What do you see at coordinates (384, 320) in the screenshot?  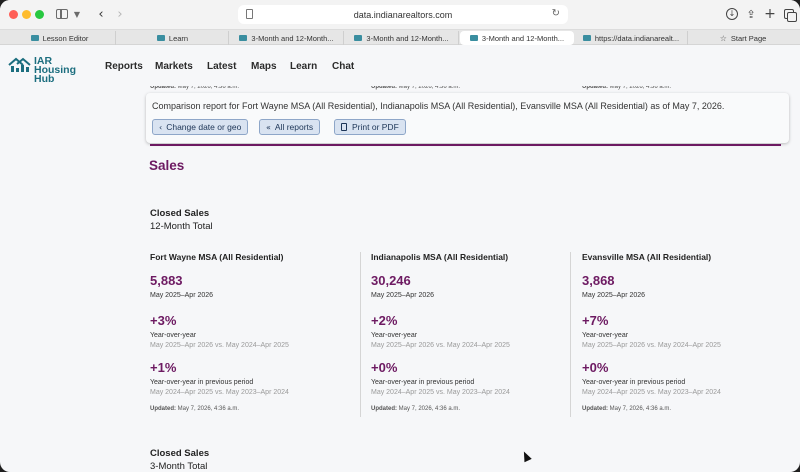 I see `yoy-value: +2%` at bounding box center [384, 320].